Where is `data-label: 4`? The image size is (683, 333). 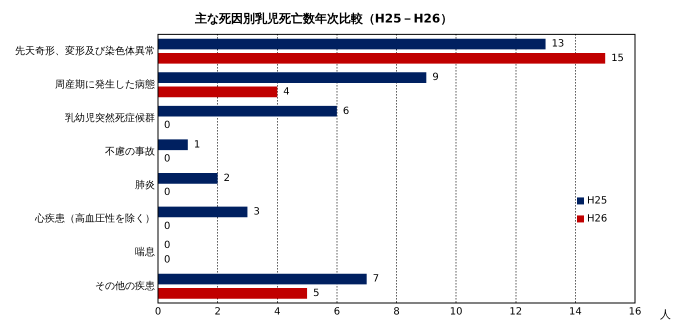
data-label: 4 is located at coordinates (286, 92).